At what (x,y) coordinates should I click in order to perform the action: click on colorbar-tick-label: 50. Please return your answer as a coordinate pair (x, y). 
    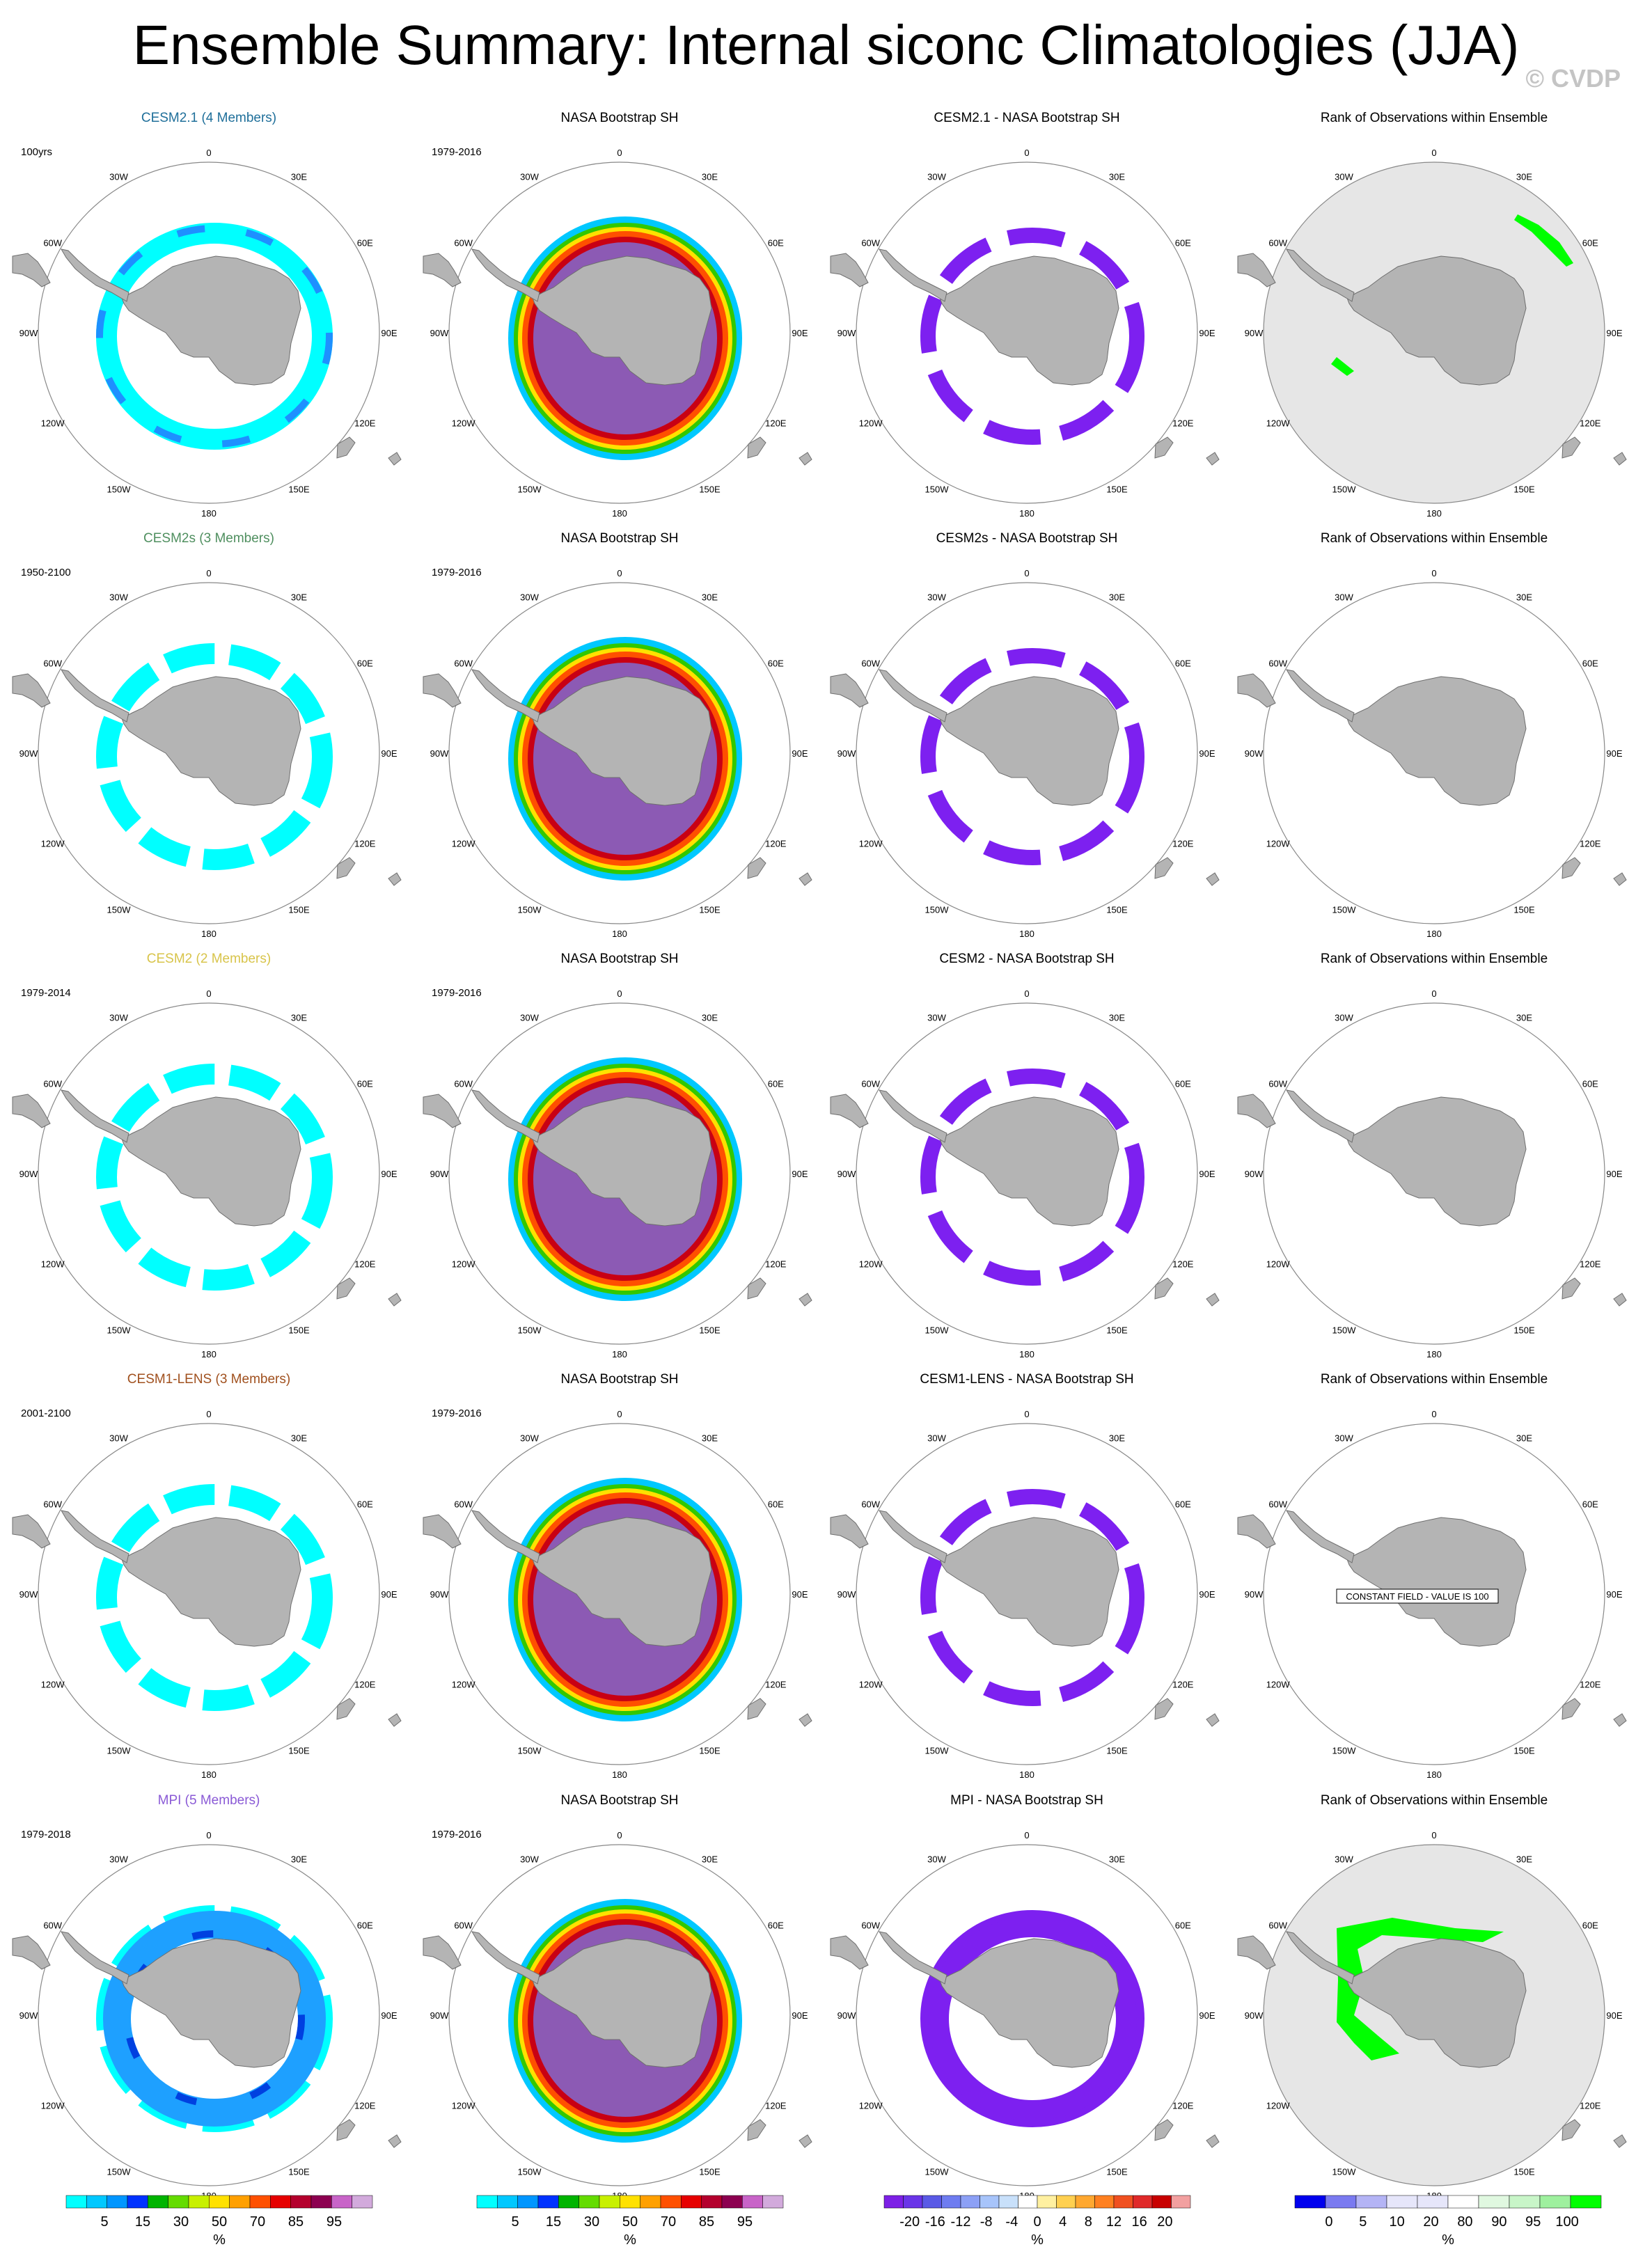
    Looking at the image, I should click on (630, 2222).